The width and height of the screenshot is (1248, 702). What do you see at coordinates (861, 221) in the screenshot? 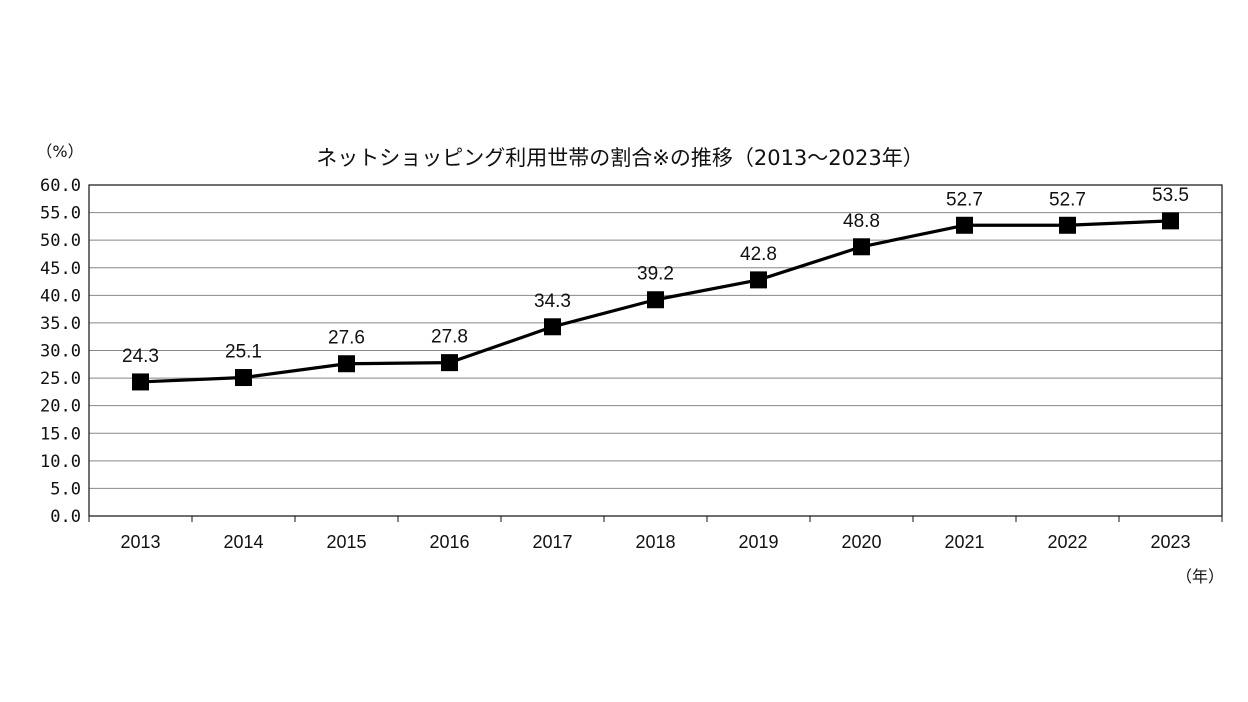
I see `data-label-2020: 48.8` at bounding box center [861, 221].